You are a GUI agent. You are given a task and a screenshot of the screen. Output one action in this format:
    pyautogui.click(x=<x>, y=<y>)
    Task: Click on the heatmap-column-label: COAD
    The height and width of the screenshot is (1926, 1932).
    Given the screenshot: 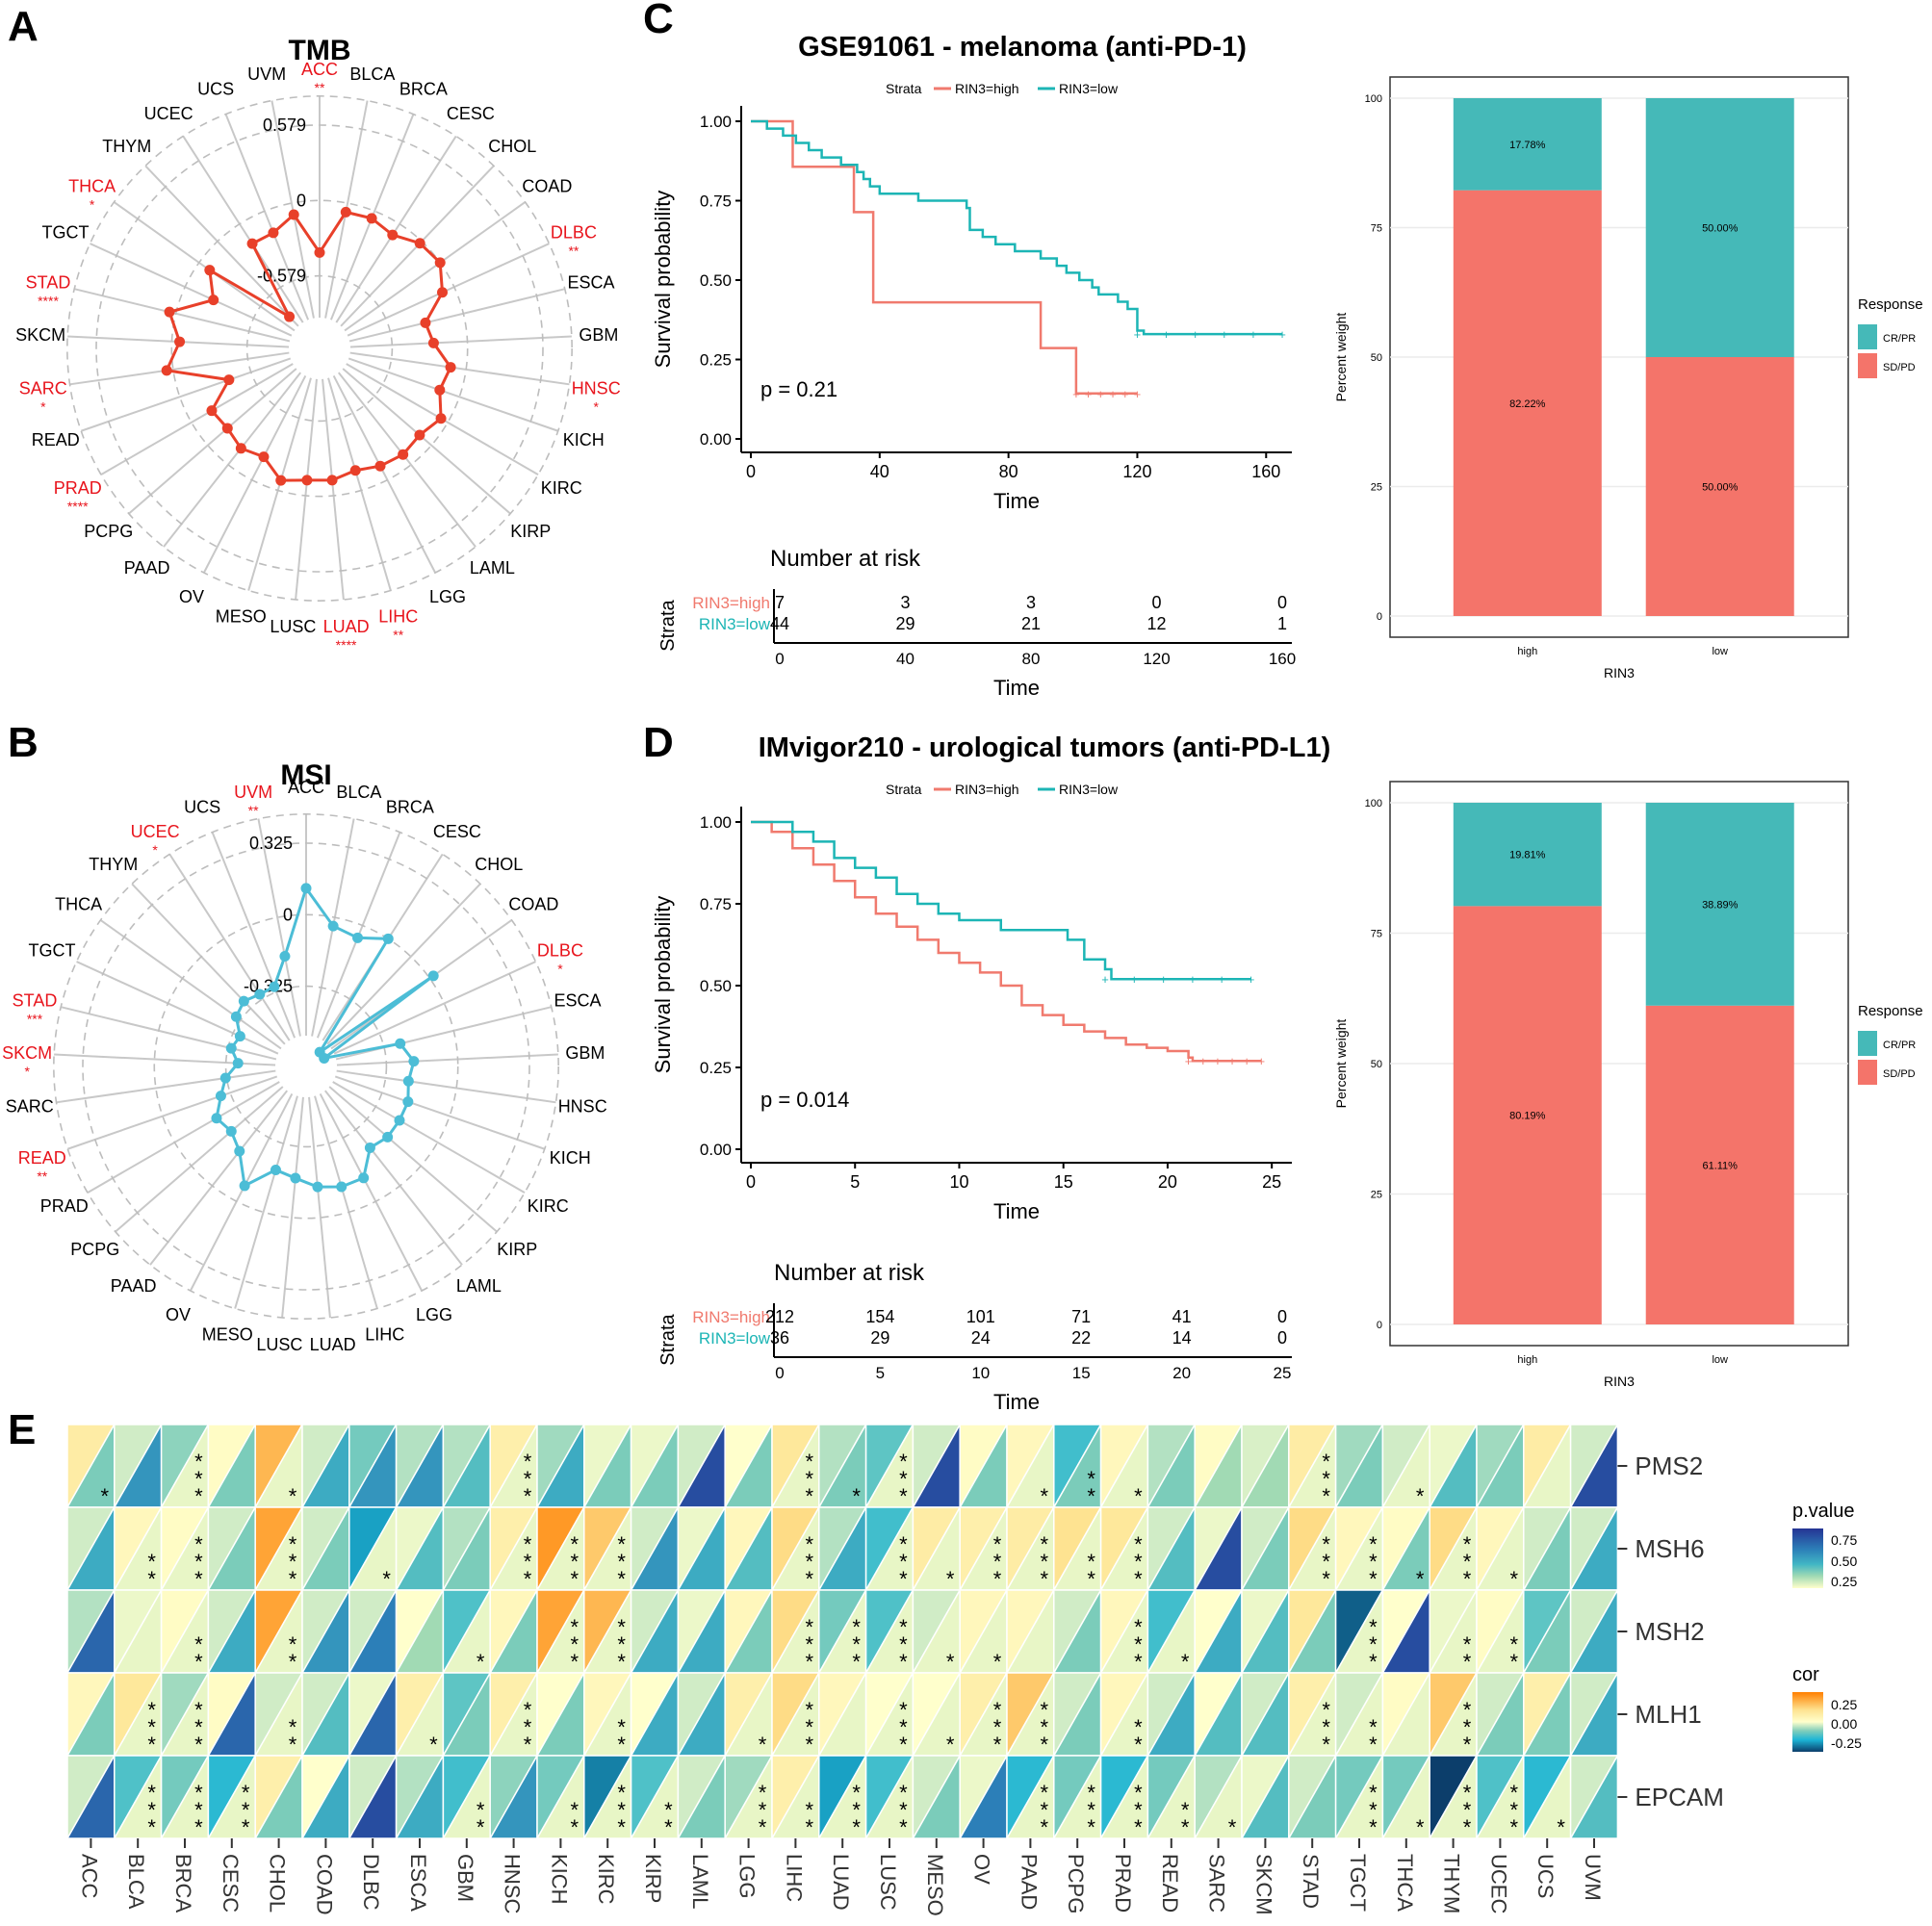 What is the action you would take?
    pyautogui.click(x=324, y=1884)
    